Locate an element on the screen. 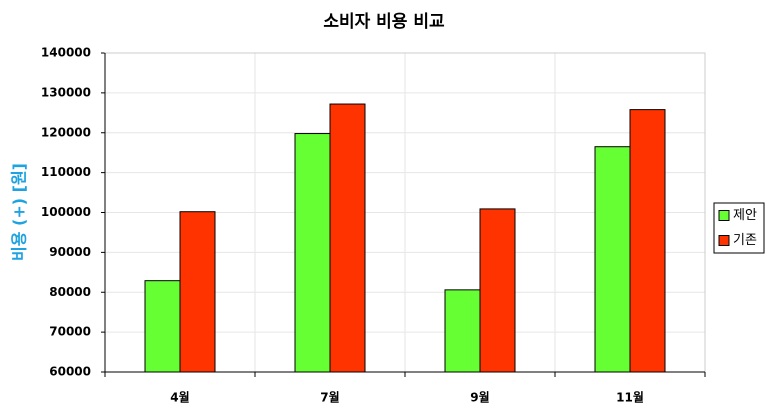 This screenshot has width=768, height=416. y-axis-label: 비용 (+) [원] is located at coordinates (19, 212).